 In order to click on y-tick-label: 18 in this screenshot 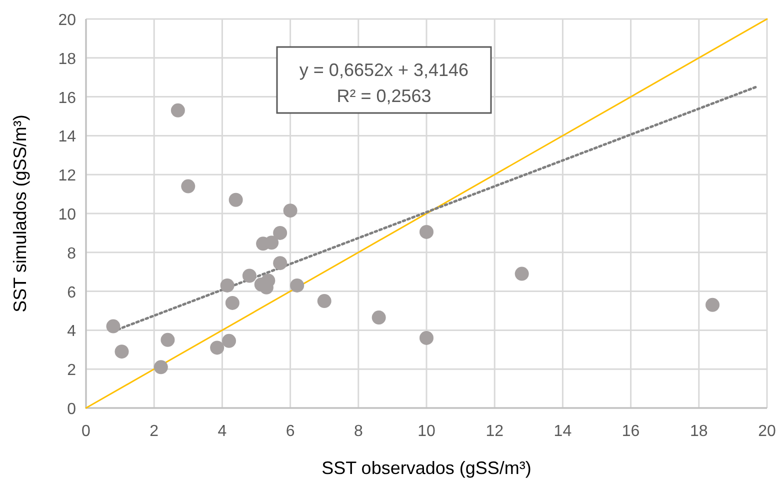, I will do `click(67, 59)`.